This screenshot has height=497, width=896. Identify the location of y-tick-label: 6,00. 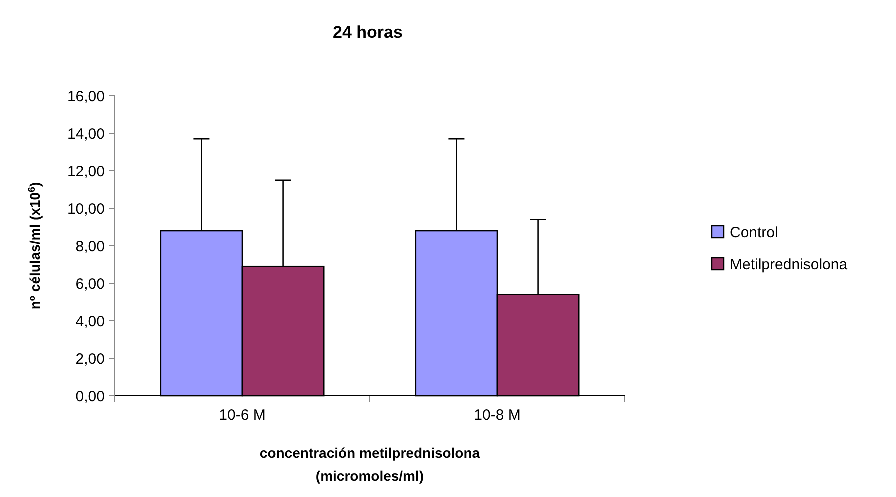
(90, 284).